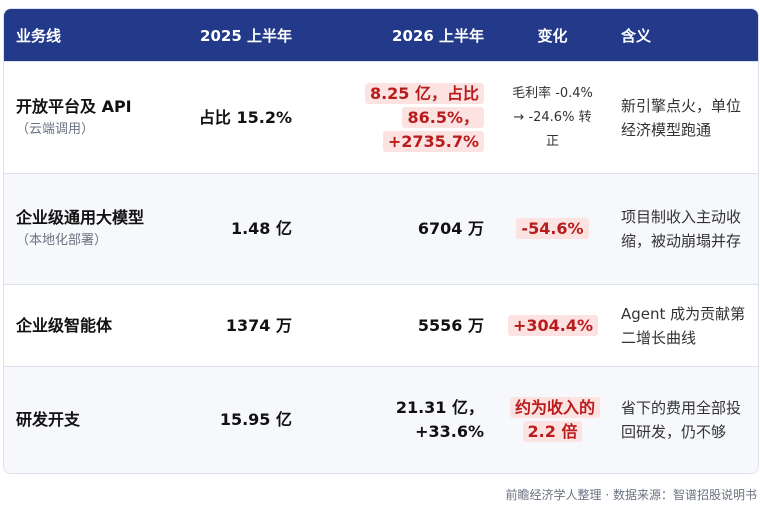  Describe the element at coordinates (236, 325) in the screenshot. I see `cell: 1374 万` at that location.